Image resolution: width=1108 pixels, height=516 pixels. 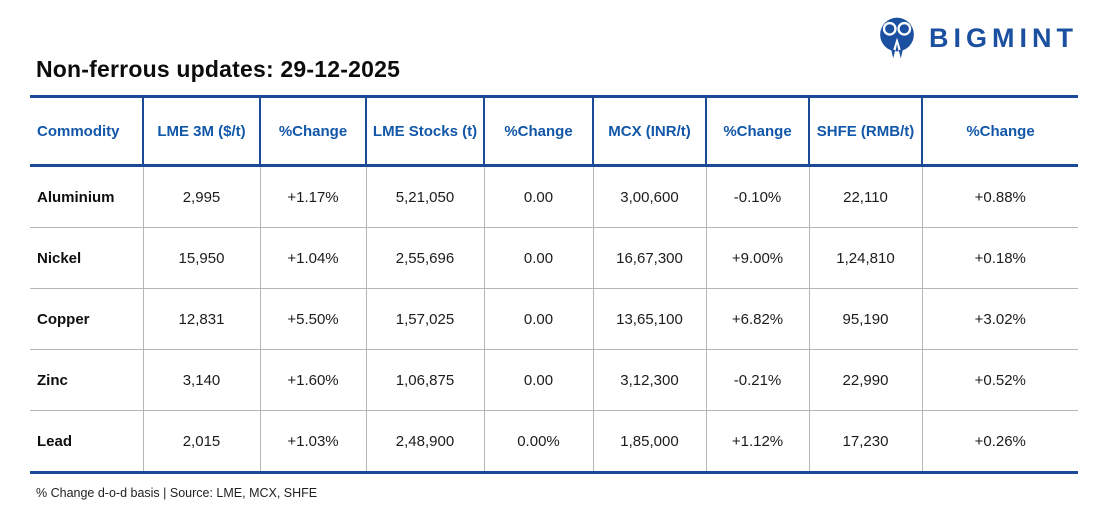 What do you see at coordinates (86, 258) in the screenshot?
I see `commodity-name: Nickel` at bounding box center [86, 258].